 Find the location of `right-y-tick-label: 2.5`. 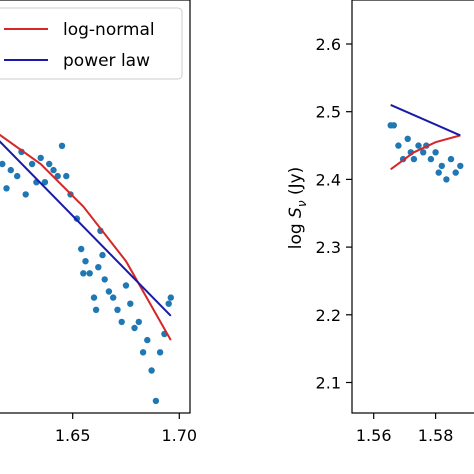

right-y-tick-label: 2.5 is located at coordinates (328, 112).